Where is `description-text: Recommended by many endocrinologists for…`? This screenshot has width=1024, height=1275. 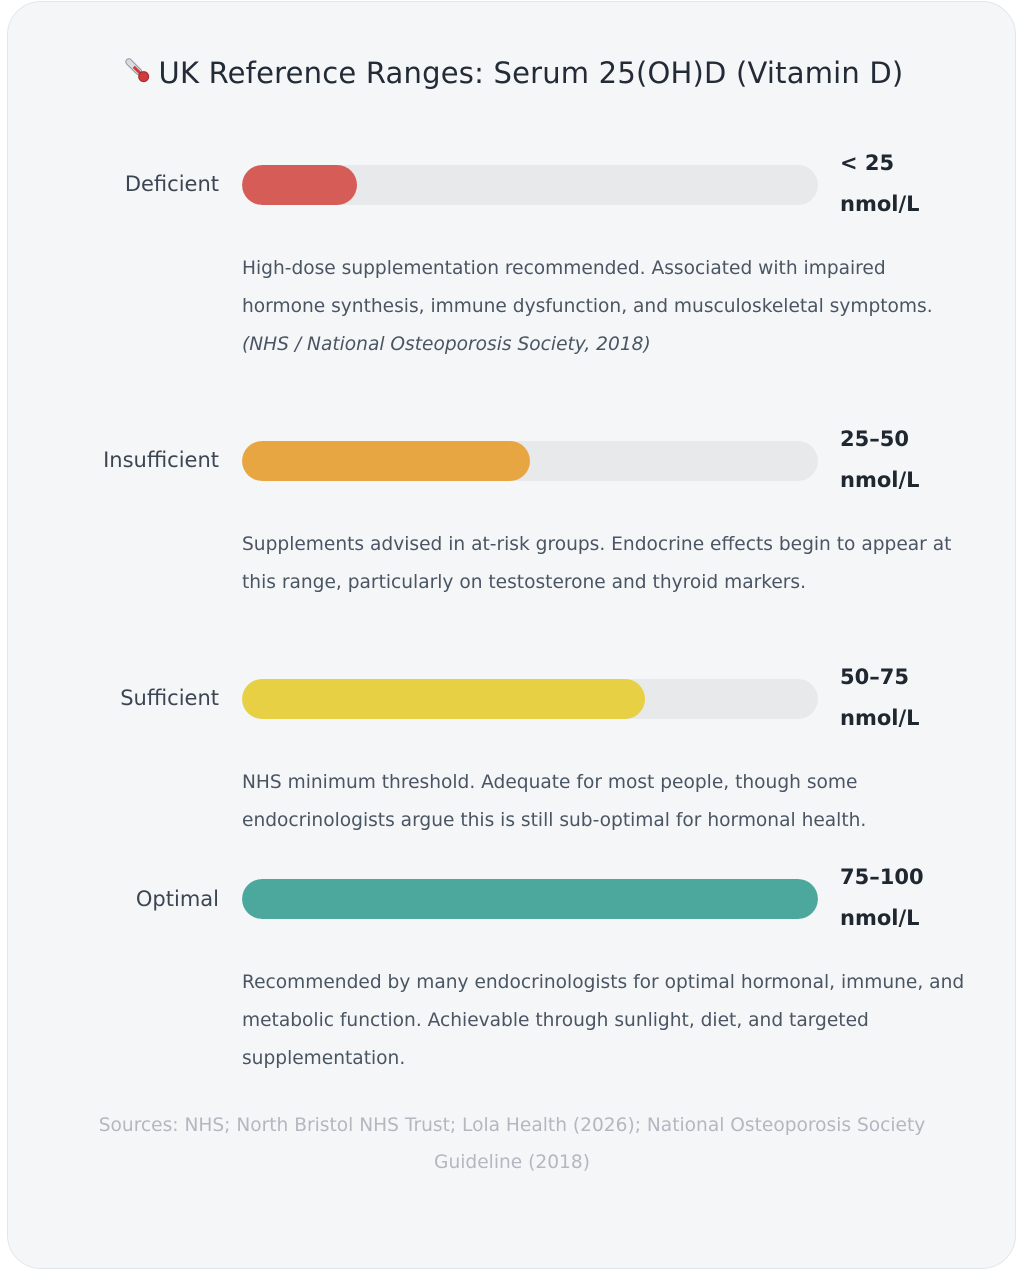
description-text: Recommended by many endocrinologists for… is located at coordinates (603, 1020).